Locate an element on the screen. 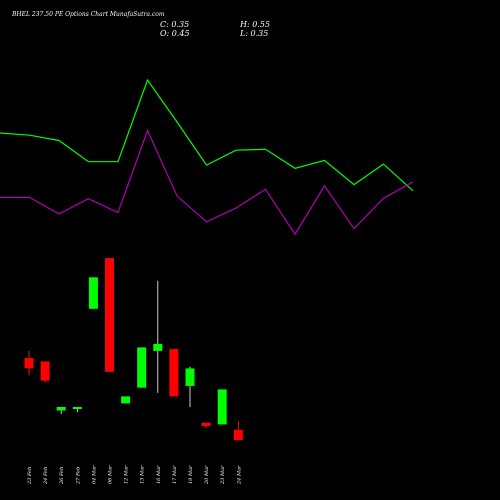 Image resolution: width=500 pixels, height=500 pixels. x-tick-label: 06 Mar is located at coordinates (111, 474).